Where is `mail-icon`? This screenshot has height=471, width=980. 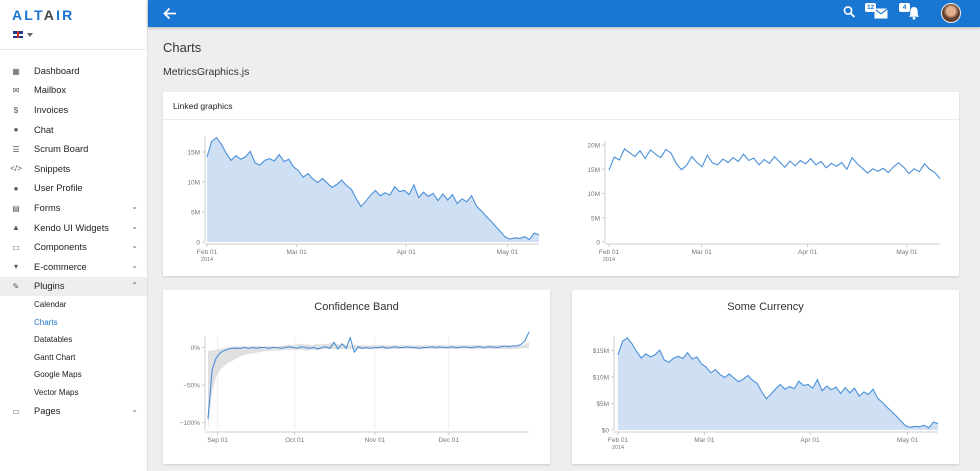
mail-icon is located at coordinates (881, 13).